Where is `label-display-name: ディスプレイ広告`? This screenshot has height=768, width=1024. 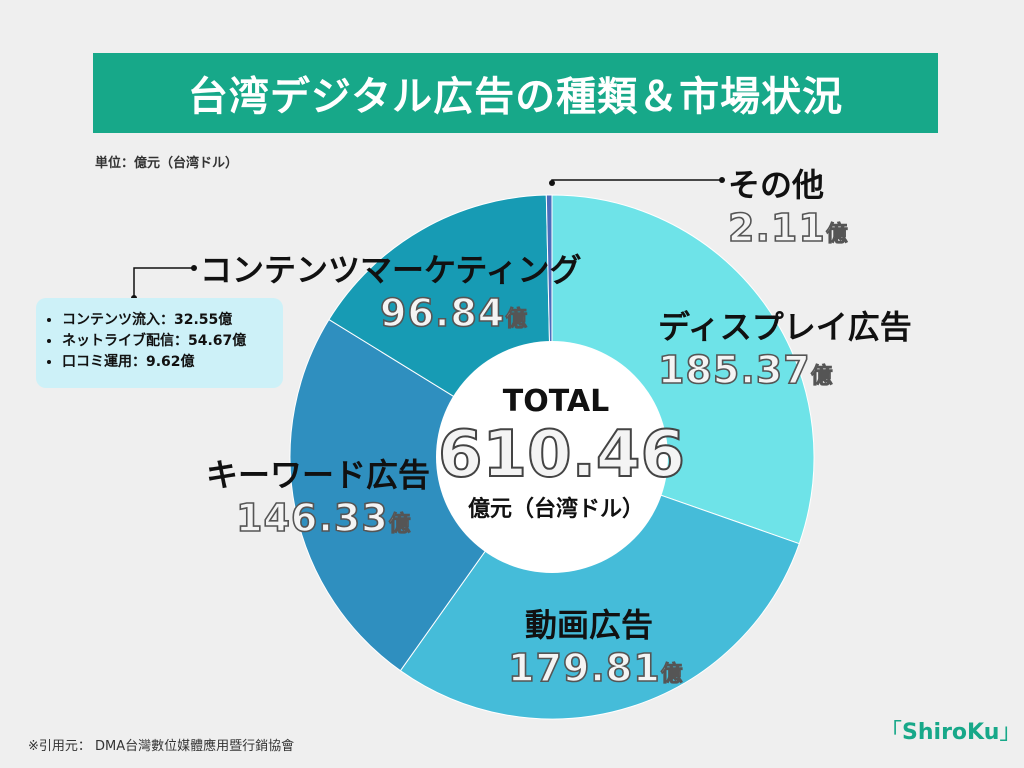
label-display-name: ディスプレイ広告 is located at coordinates (785, 327).